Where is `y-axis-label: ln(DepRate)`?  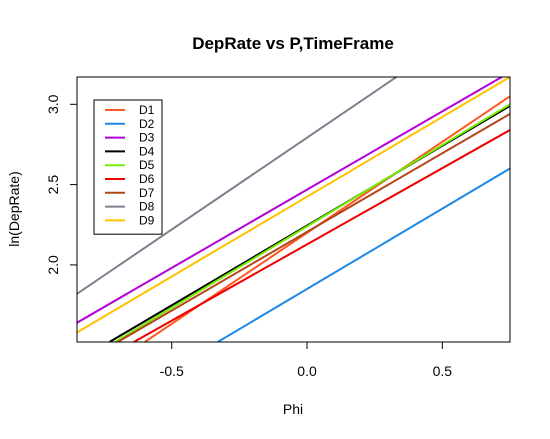
y-axis-label: ln(DepRate) is located at coordinates (14, 208).